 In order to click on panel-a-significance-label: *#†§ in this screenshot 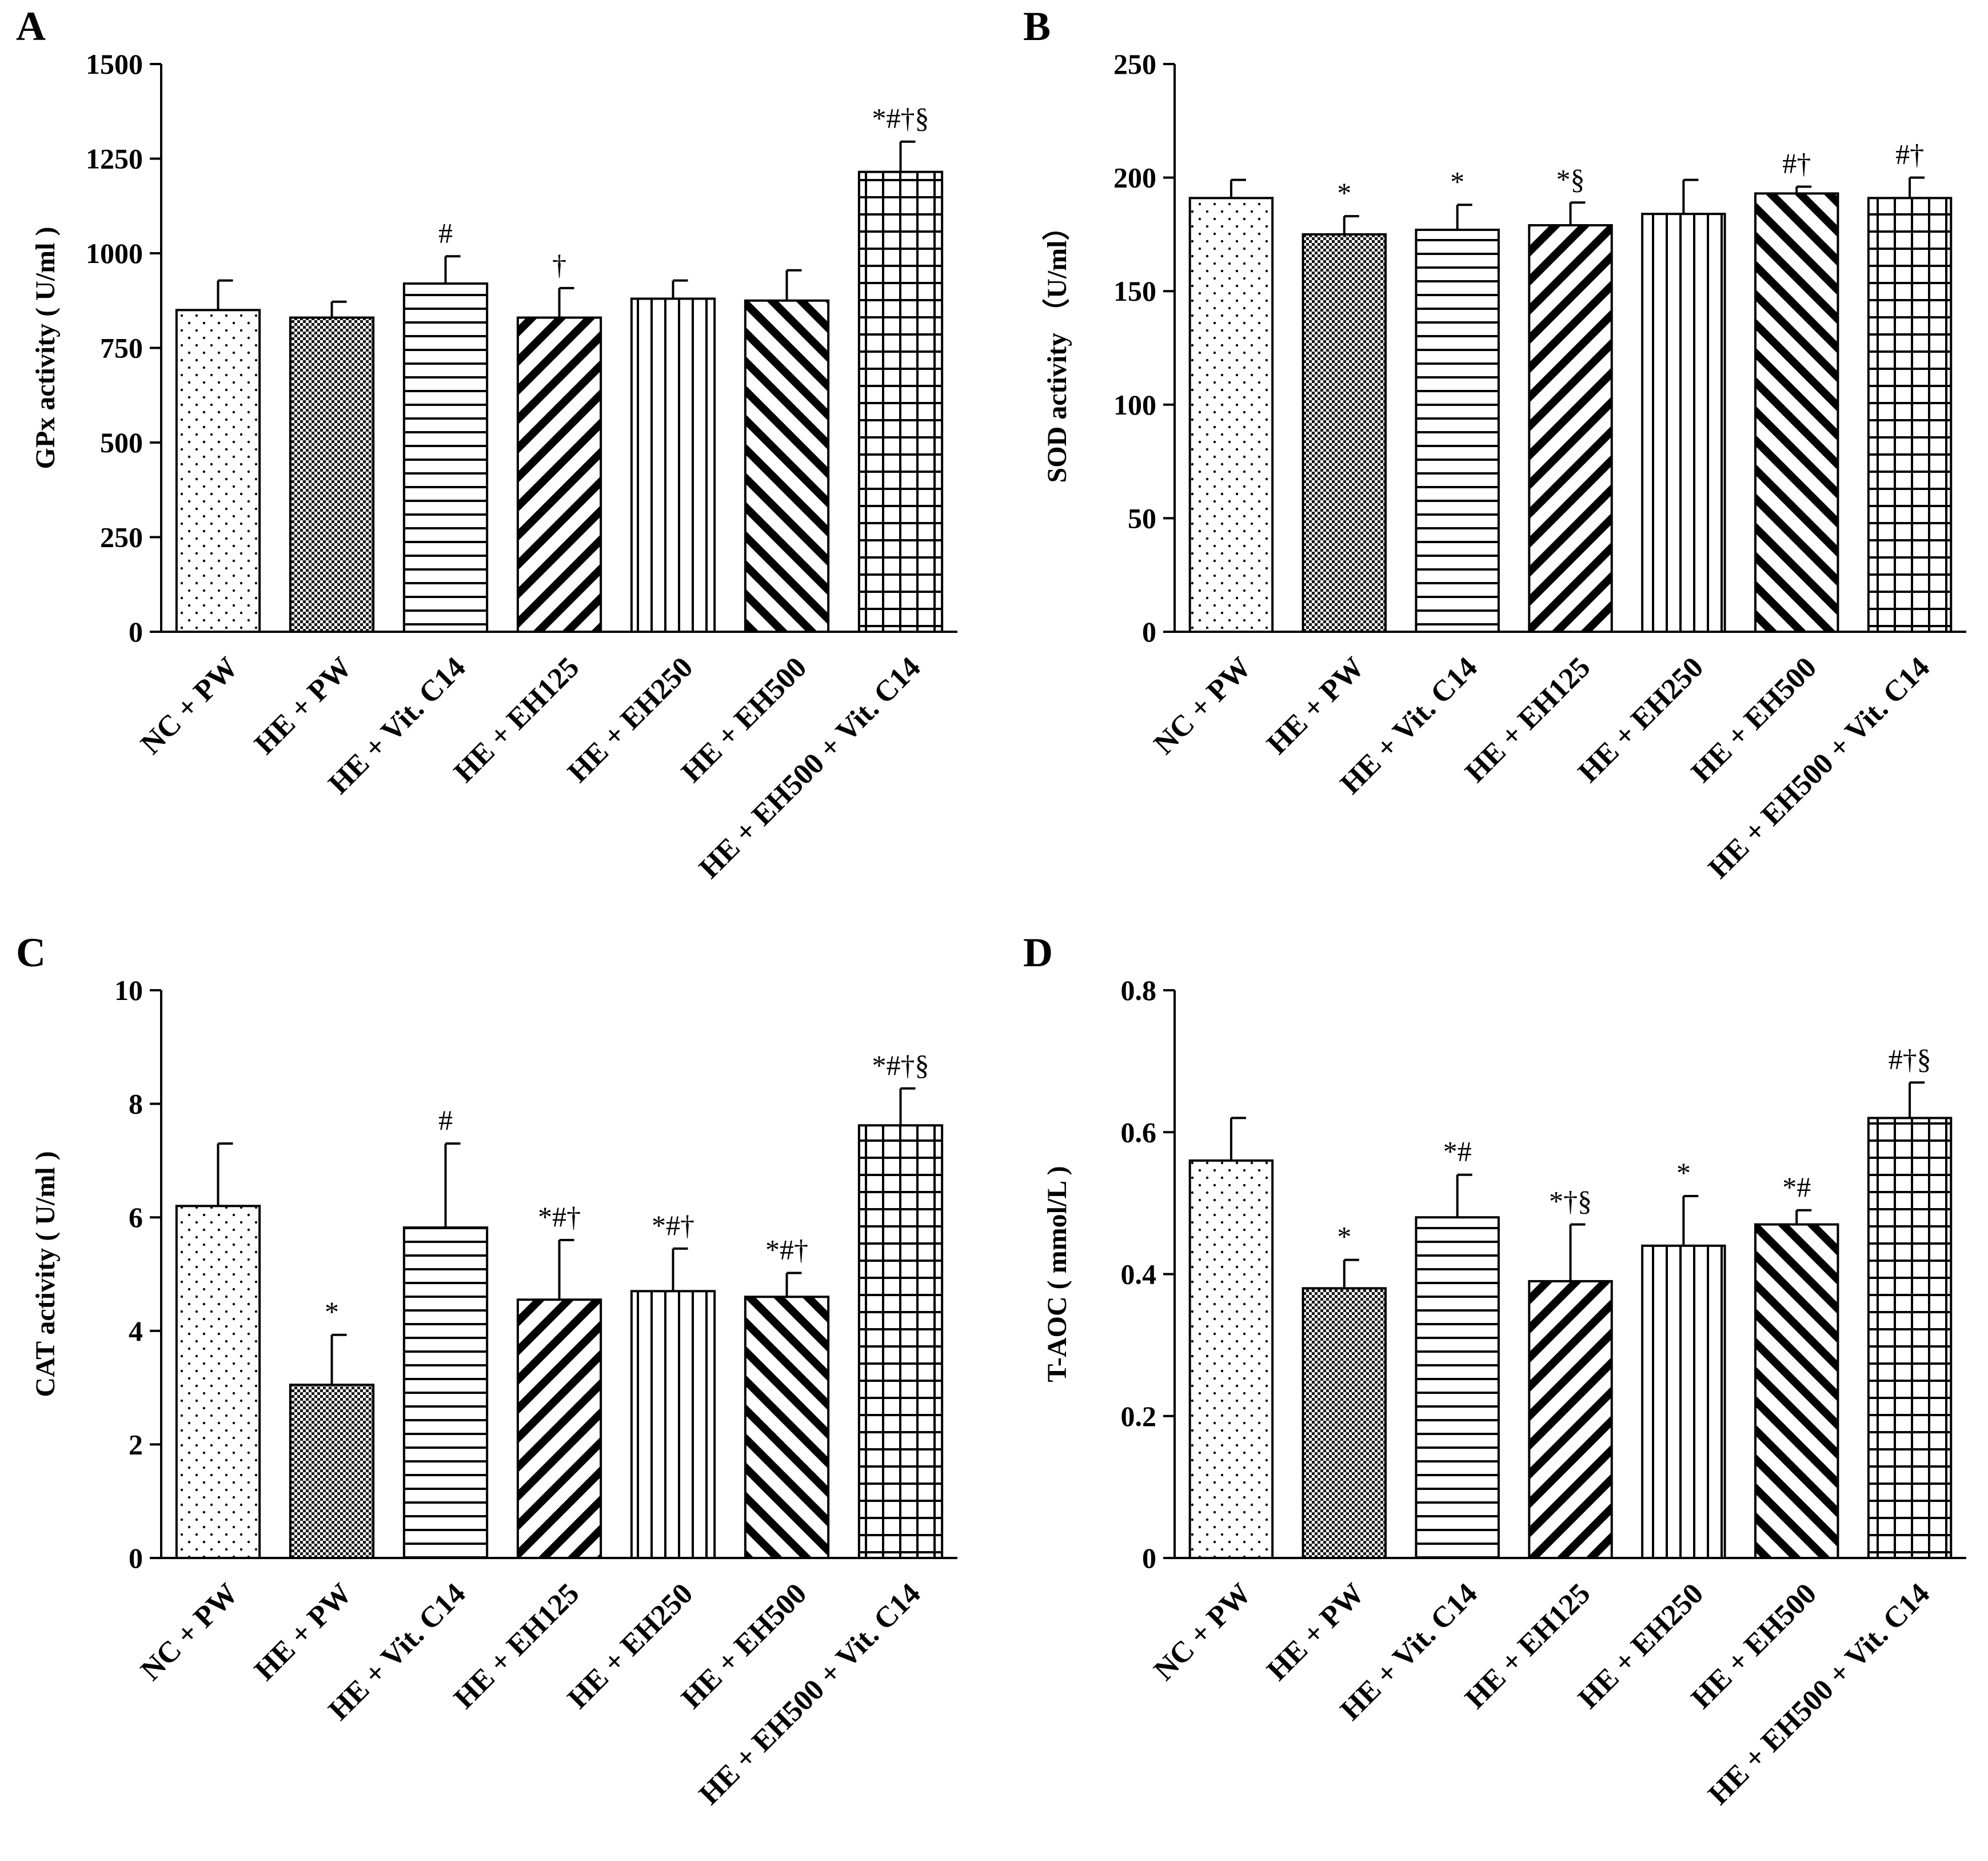, I will do `click(901, 118)`.